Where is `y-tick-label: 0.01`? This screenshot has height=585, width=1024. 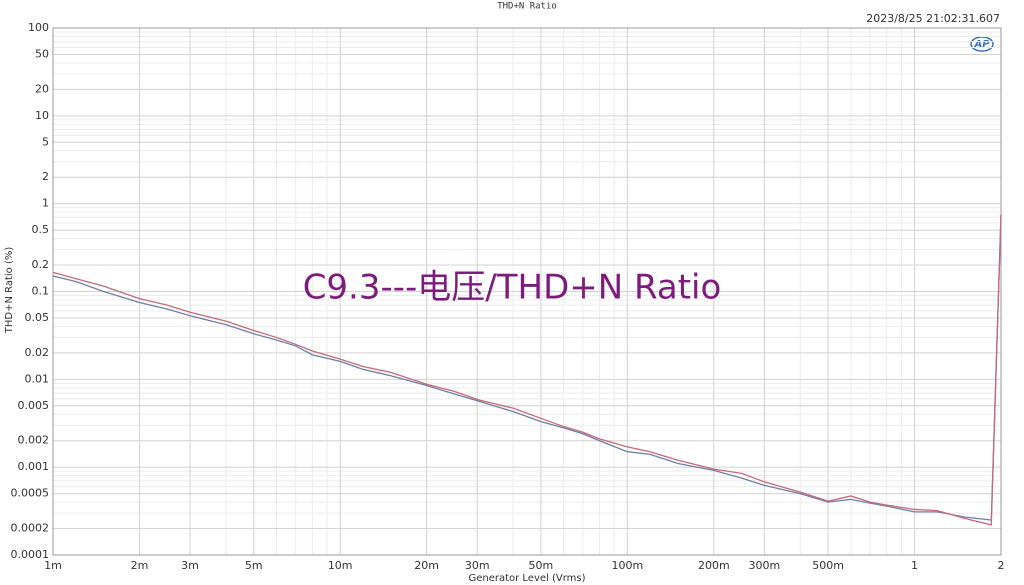 y-tick-label: 0.01 is located at coordinates (37, 378).